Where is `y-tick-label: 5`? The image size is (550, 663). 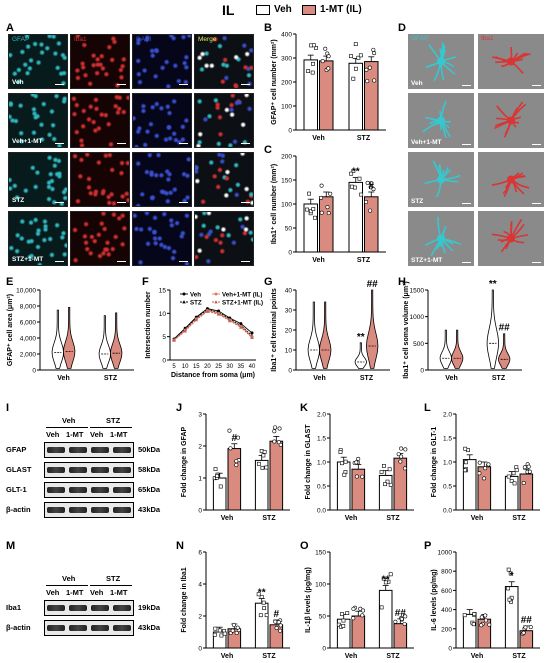 y-tick-label: 5 is located at coordinates (164, 337).